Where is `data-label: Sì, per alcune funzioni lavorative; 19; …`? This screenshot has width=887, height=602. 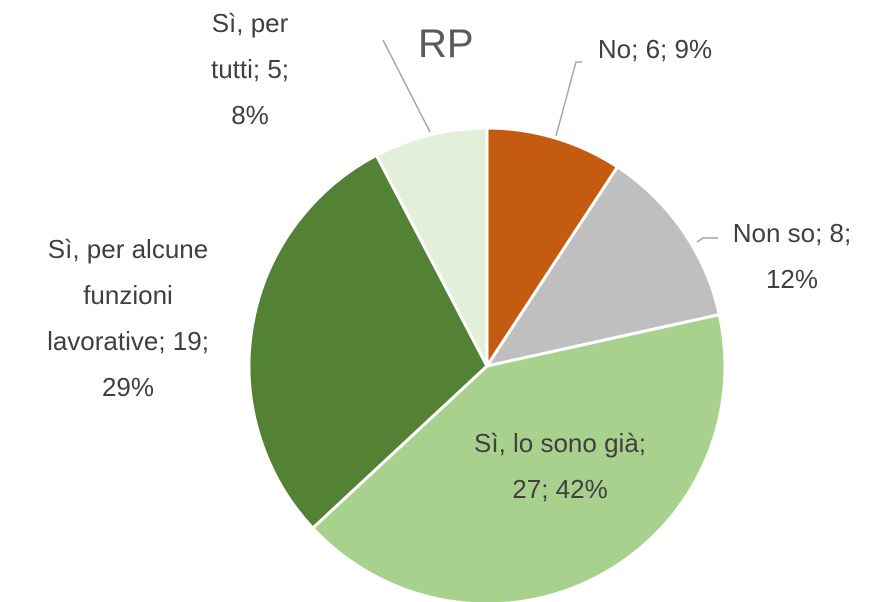 data-label: Sì, per alcune funzioni lavorative; 19; … is located at coordinates (128, 318).